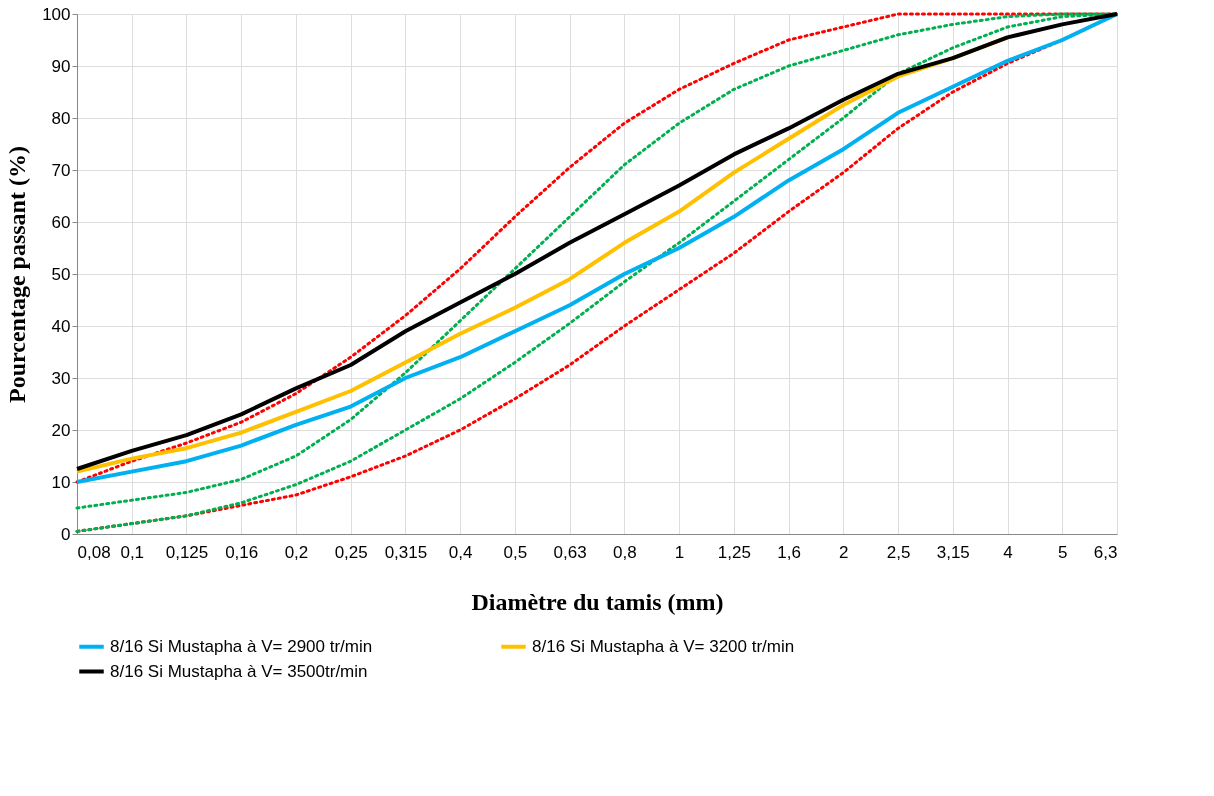 Image resolution: width=1214 pixels, height=796 pixels. What do you see at coordinates (515, 552) in the screenshot?
I see `x-tick-label: 0,5` at bounding box center [515, 552].